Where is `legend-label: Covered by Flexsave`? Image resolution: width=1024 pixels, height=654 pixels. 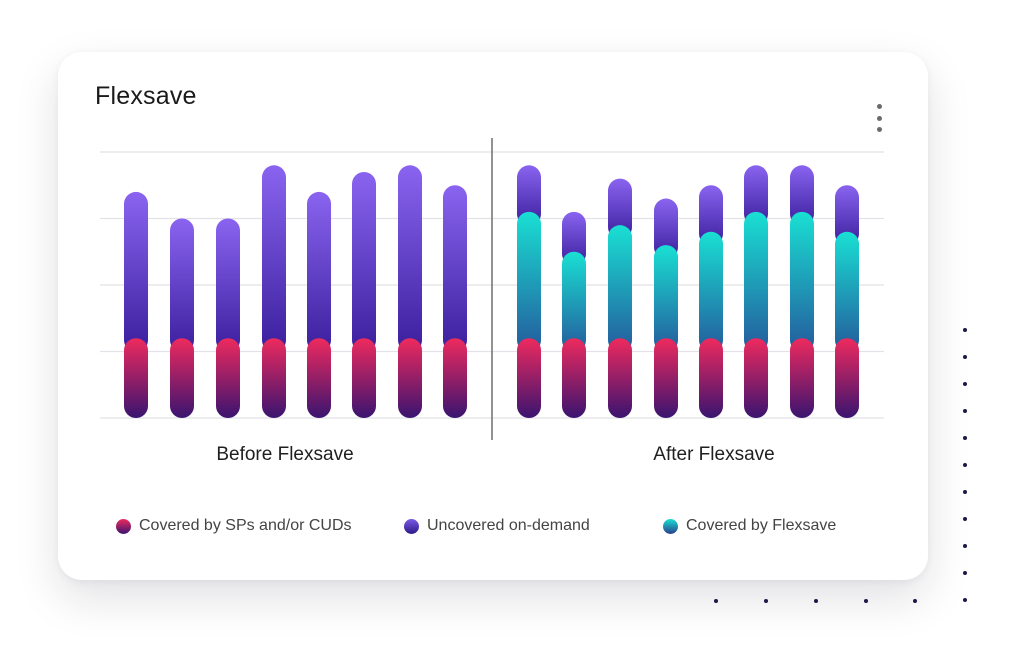 legend-label: Covered by Flexsave is located at coordinates (761, 525).